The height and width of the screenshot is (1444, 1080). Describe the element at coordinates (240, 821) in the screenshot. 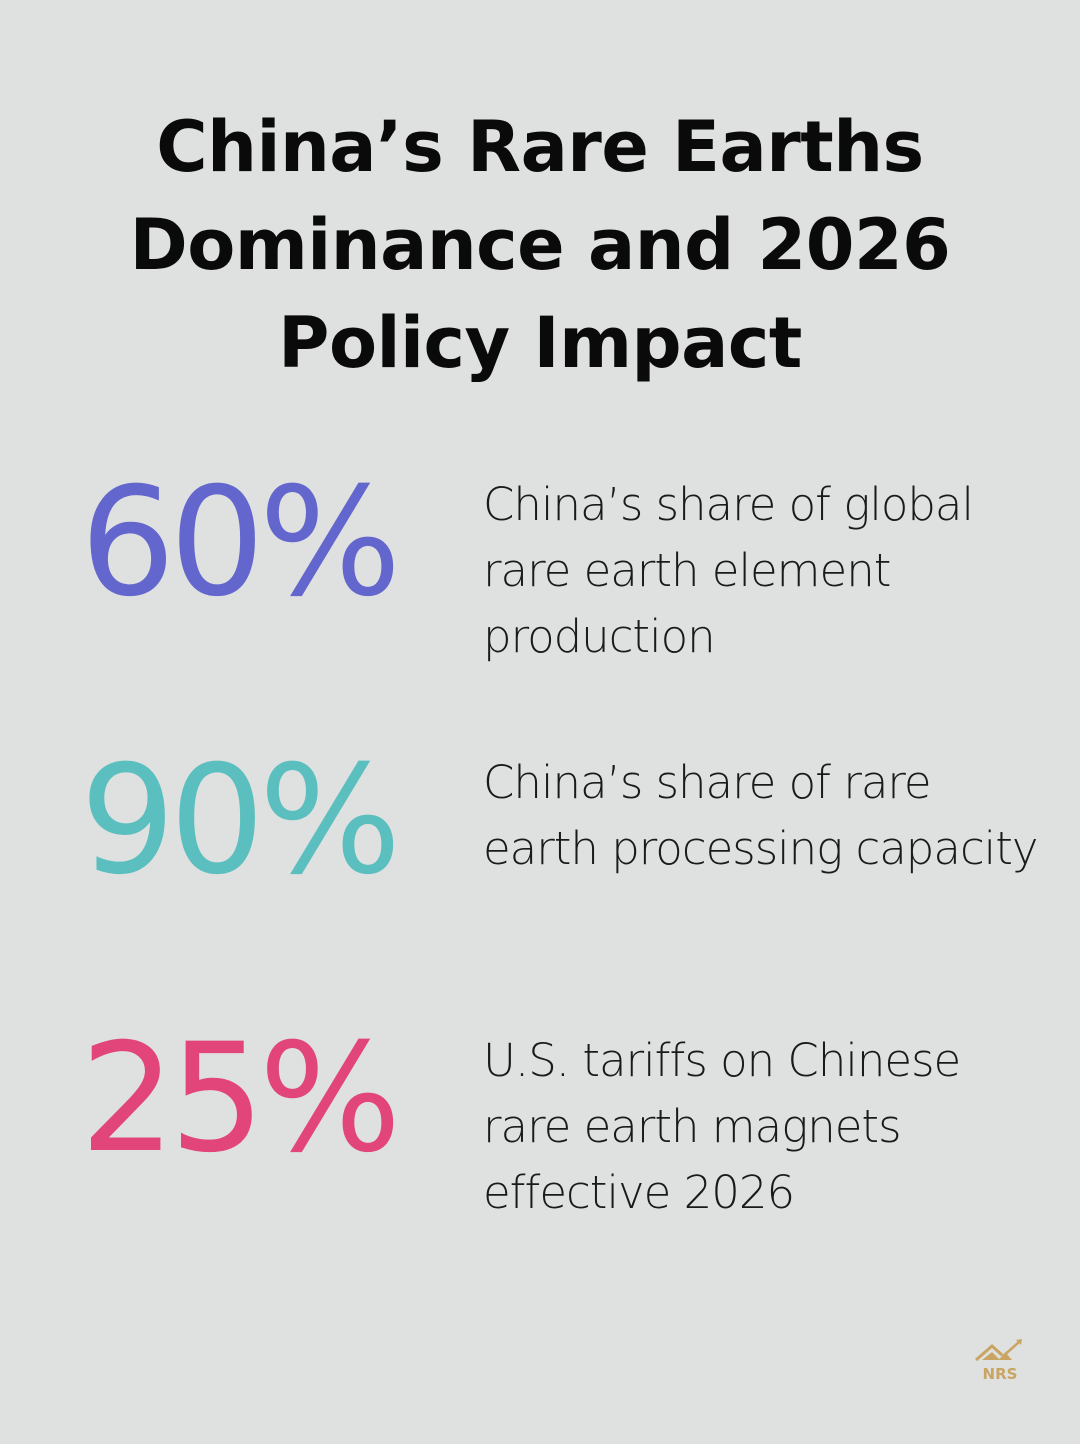

I see `stat-value: 90%` at that location.